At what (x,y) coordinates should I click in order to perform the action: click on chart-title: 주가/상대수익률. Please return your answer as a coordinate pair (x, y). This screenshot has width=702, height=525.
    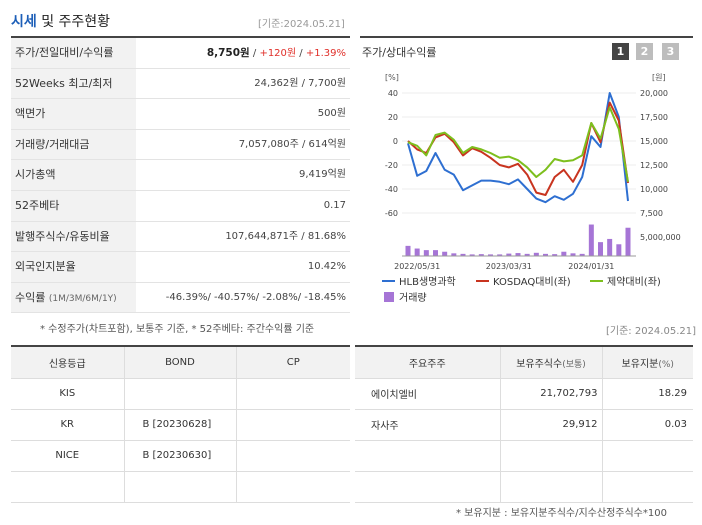
    Looking at the image, I should click on (399, 52).